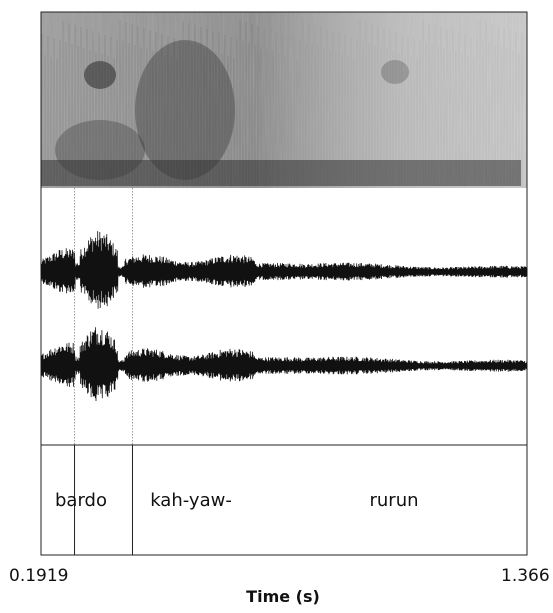 Image resolution: width=553 pixels, height=613 pixels. Describe the element at coordinates (191, 500) in the screenshot. I see `segment-label-kah-yaw: kah-yaw-` at that location.